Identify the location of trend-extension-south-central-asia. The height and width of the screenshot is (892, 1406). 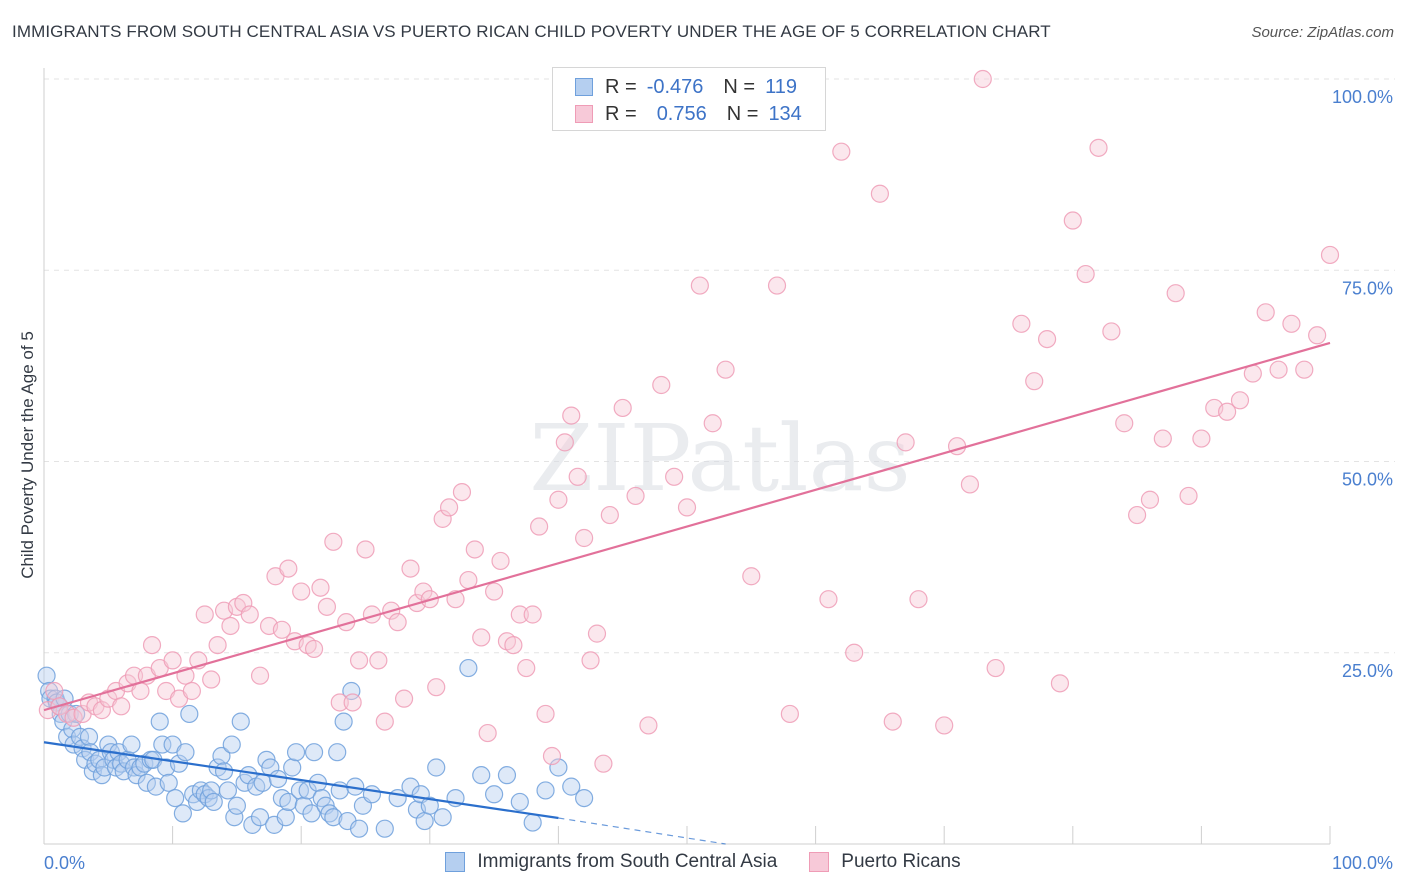
(642, 831).